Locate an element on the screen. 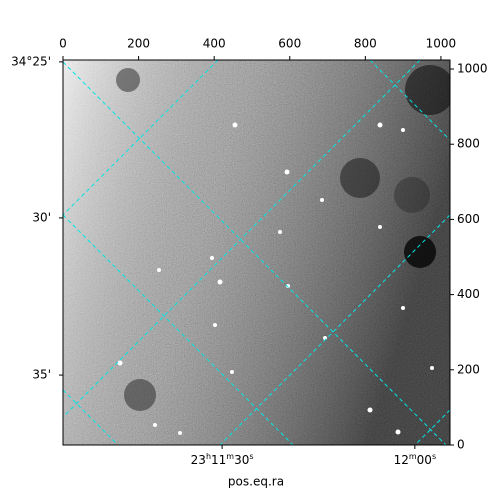 Image resolution: width=500 pixels, height=504 pixels. x-axis-label: pos.eq.ra is located at coordinates (256, 482).